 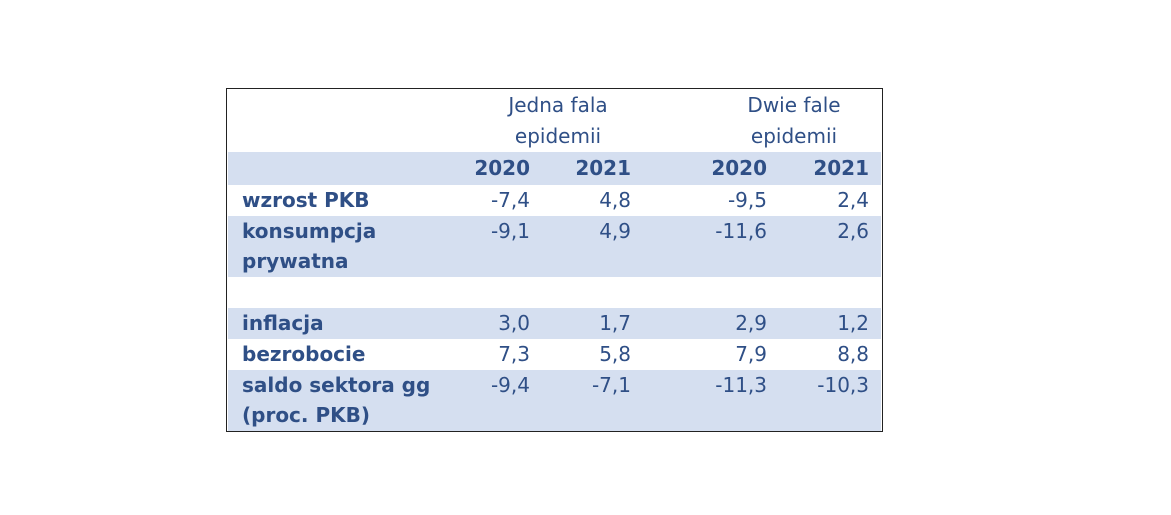 I want to click on table-cell: 2,4, so click(x=853, y=200).